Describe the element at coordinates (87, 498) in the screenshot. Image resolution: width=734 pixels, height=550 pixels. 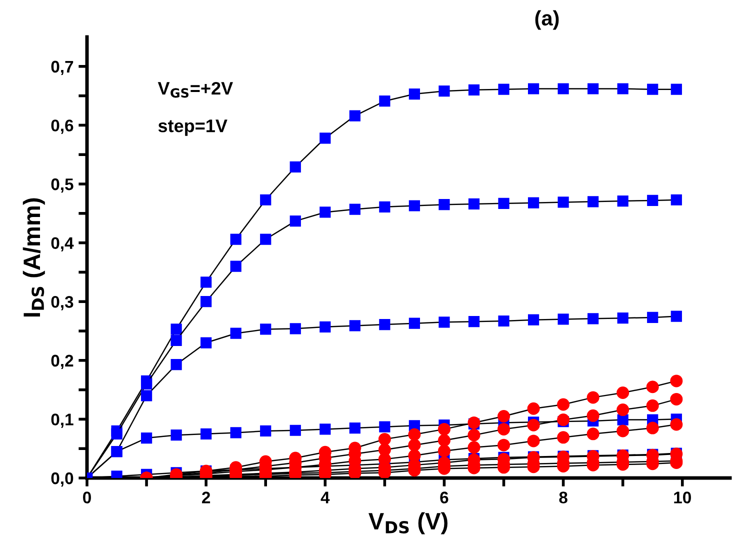
I see `x-tick-label: 0` at that location.